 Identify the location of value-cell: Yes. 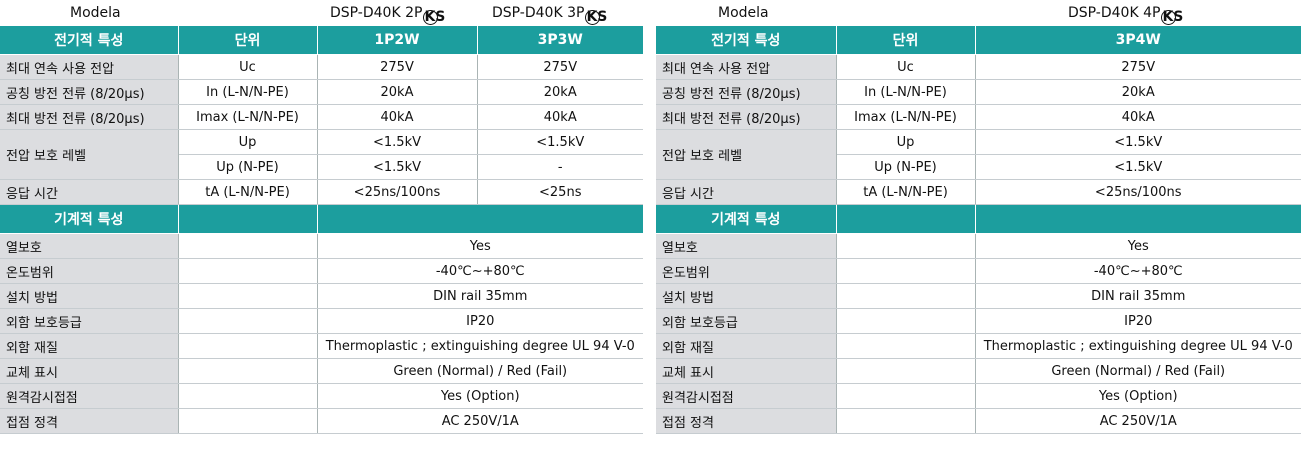
(1138, 246).